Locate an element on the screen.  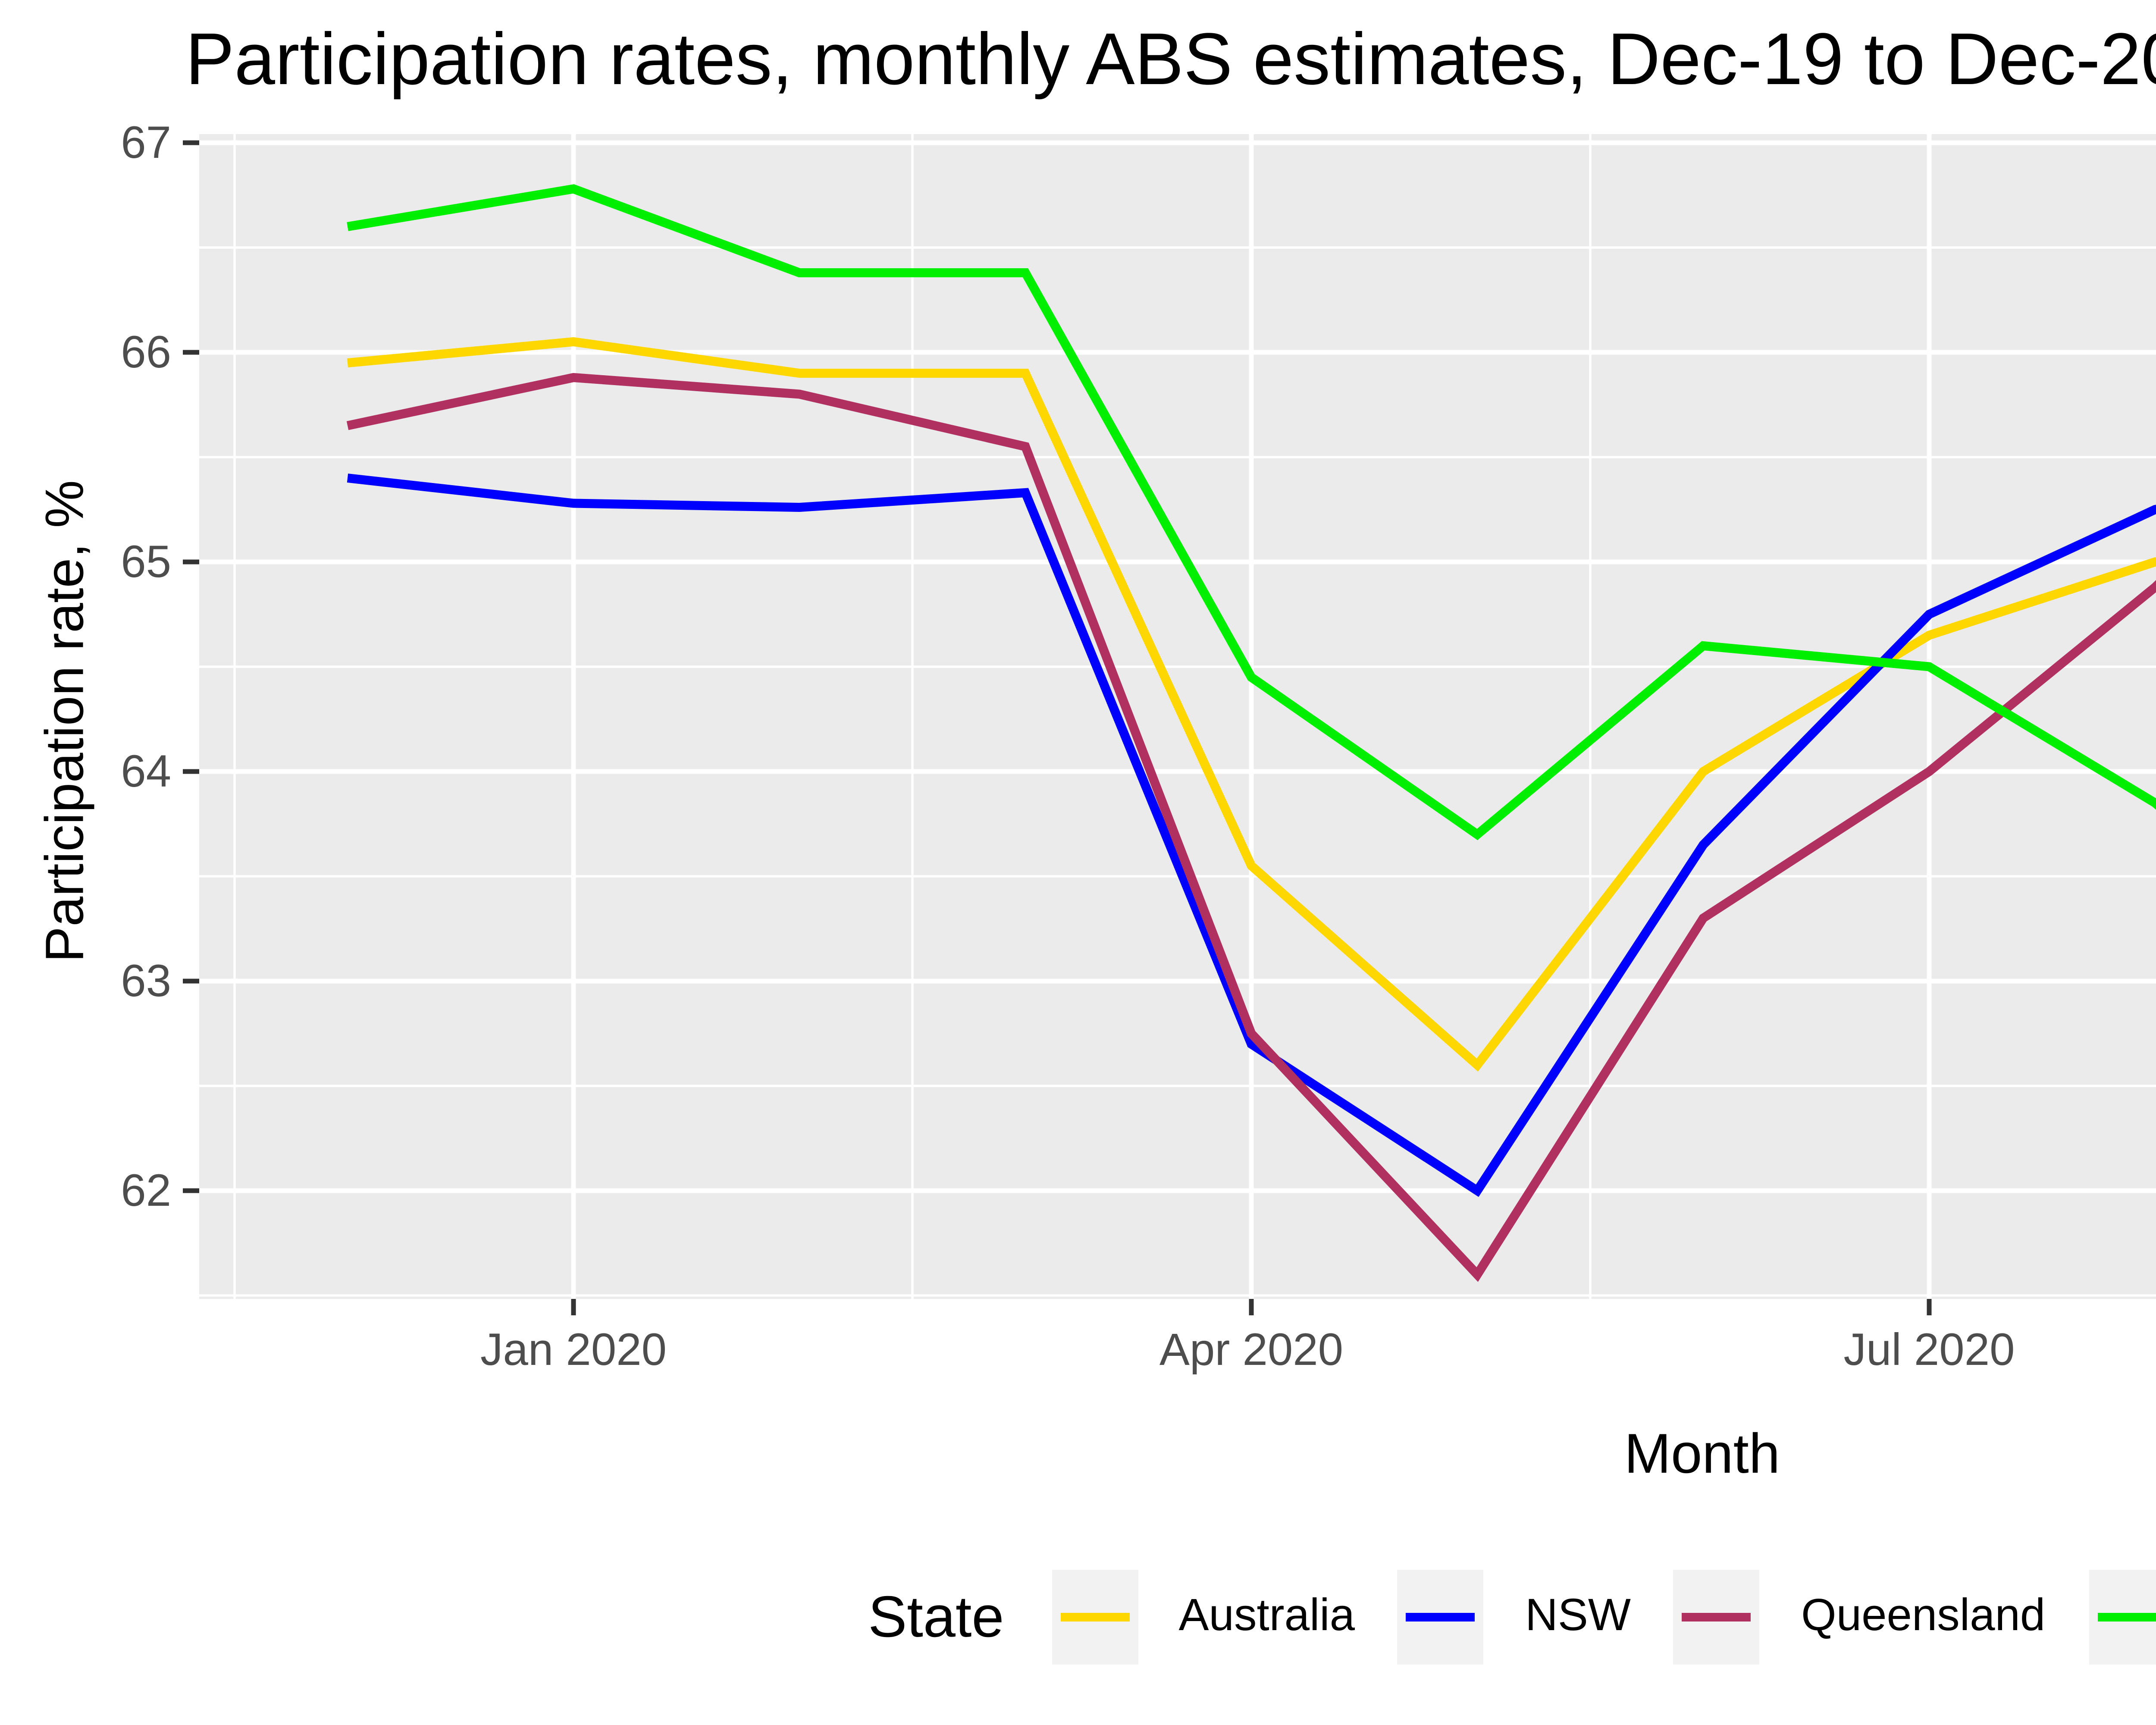
x-tick-label: Jul 2020 is located at coordinates (1929, 1349).